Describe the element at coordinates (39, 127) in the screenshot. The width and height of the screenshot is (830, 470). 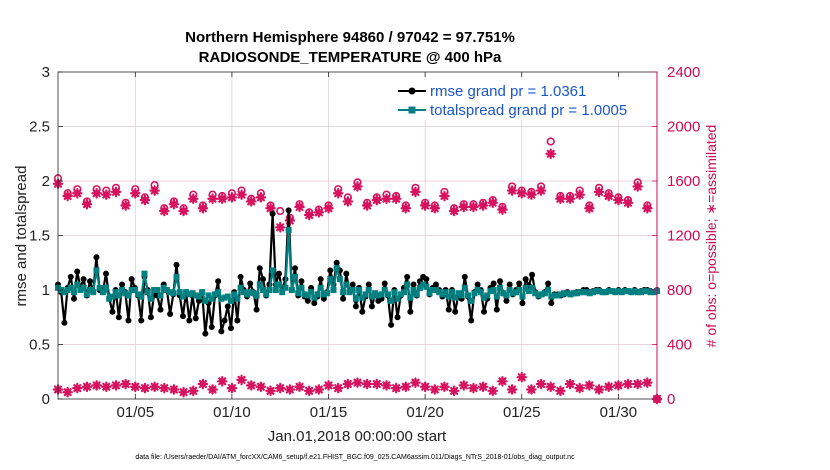
I see `y-tick-label-left: 2.5` at that location.